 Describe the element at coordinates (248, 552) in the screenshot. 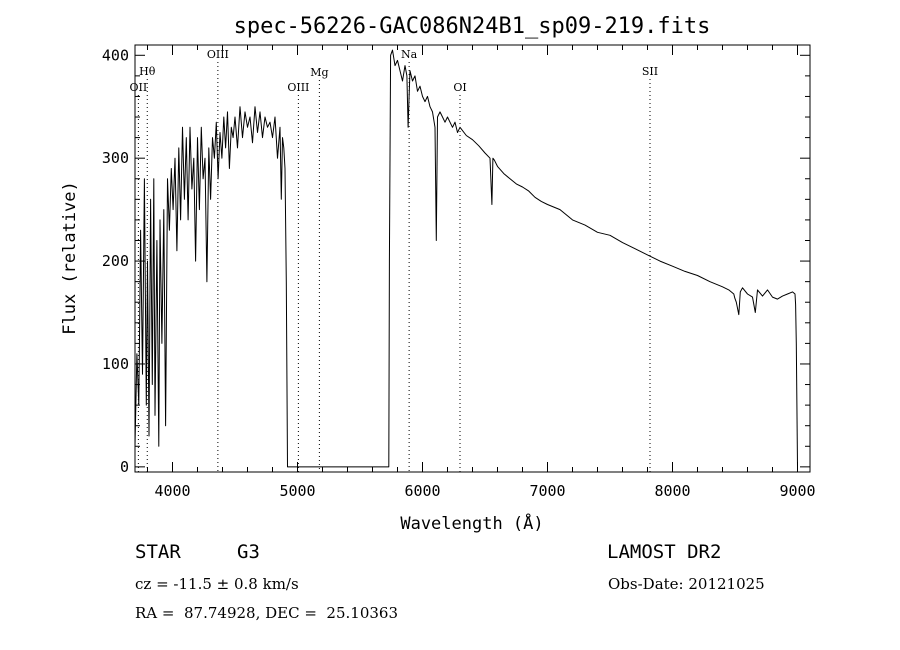

I see `object-subclass: G3` at that location.